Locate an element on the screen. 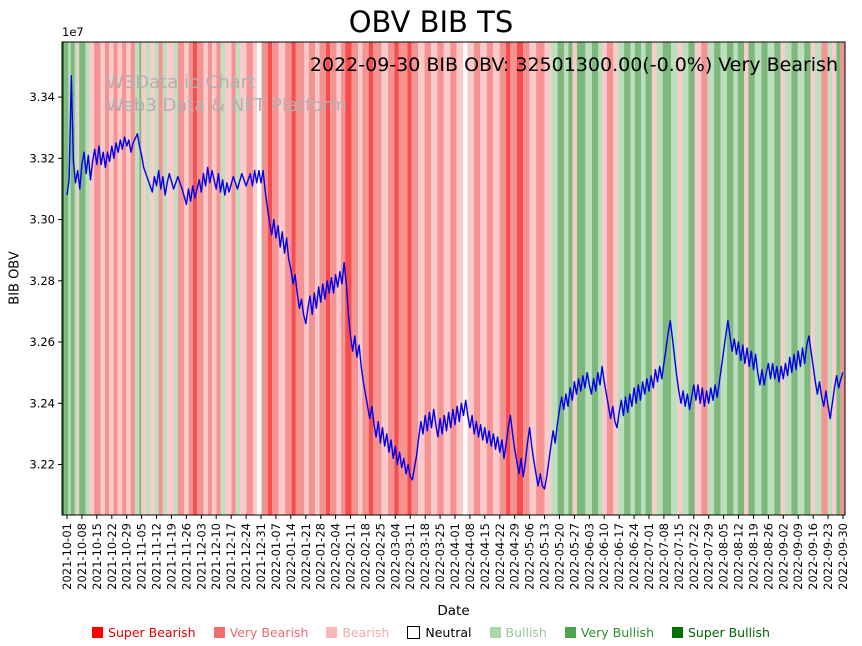 The image size is (862, 646). svg-text: 2022-04-22 is located at coordinates (500, 556).